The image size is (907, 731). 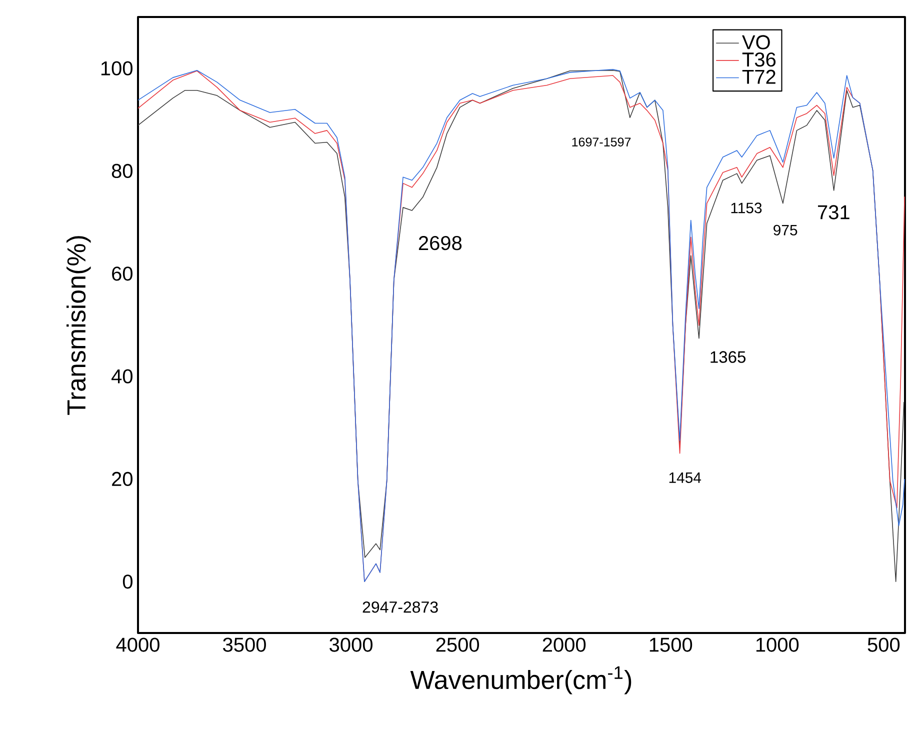 I want to click on y-tick-label: 100, so click(x=116, y=68).